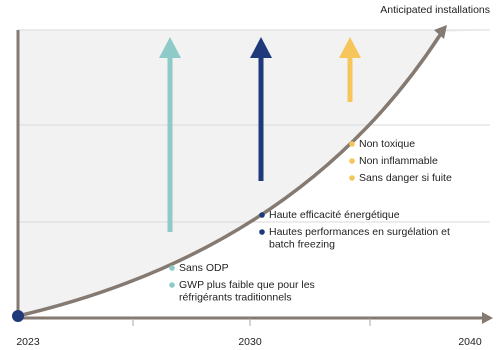 Image resolution: width=500 pixels, height=350 pixels. What do you see at coordinates (470, 342) in the screenshot?
I see `x-label: 2040` at bounding box center [470, 342].